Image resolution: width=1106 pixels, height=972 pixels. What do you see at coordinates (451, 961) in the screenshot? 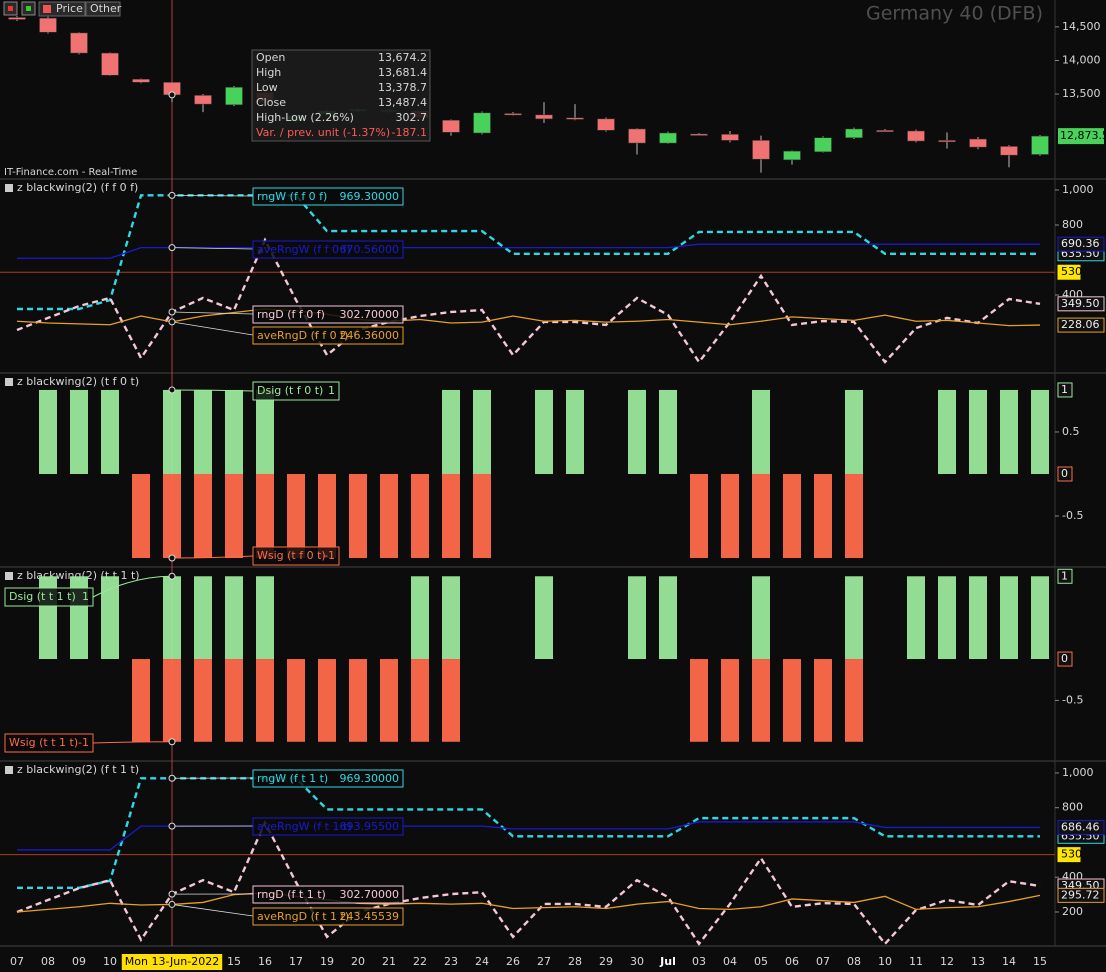
I see `x-tick-label: 23` at bounding box center [451, 961].